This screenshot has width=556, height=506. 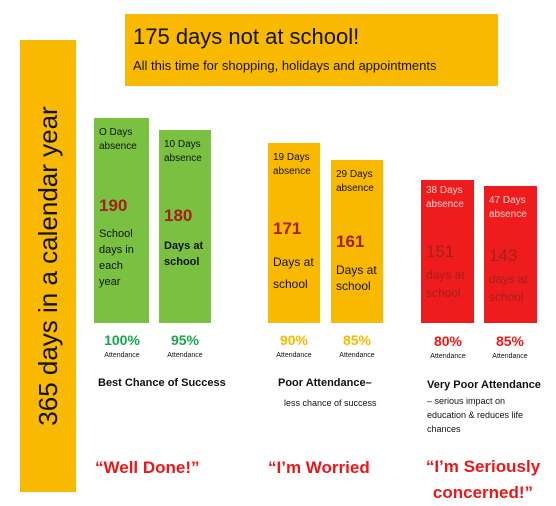 I want to click on bar-absence-label: 47 Days absence, so click(x=508, y=207).